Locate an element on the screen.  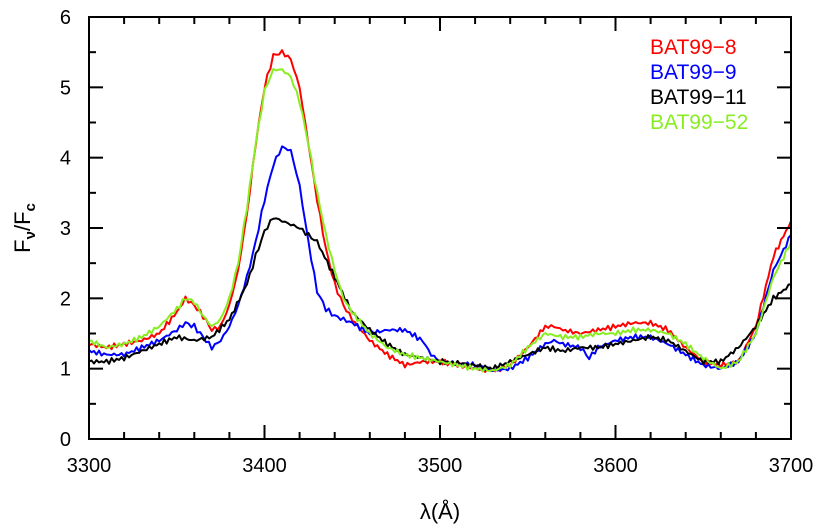
y-axis-label-sub2: c is located at coordinates (30, 207).